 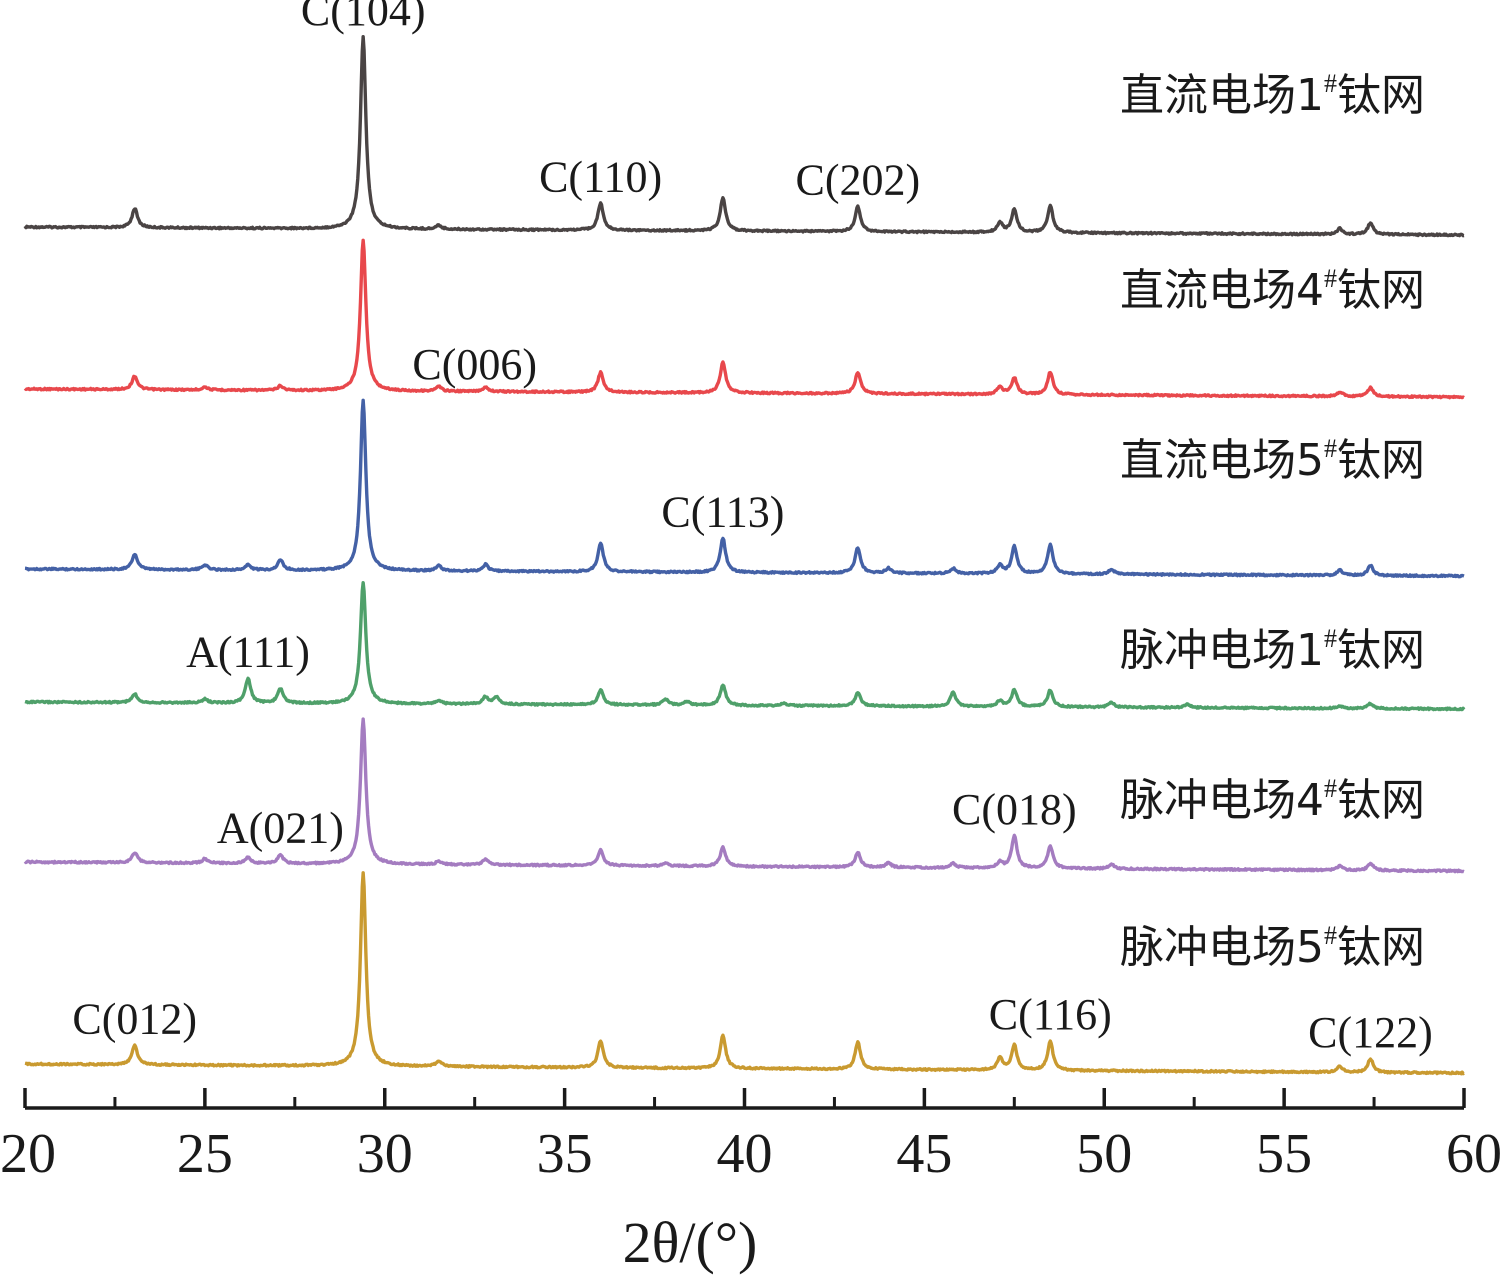 What do you see at coordinates (1104, 1154) in the screenshot?
I see `x-tick-label: 50` at bounding box center [1104, 1154].